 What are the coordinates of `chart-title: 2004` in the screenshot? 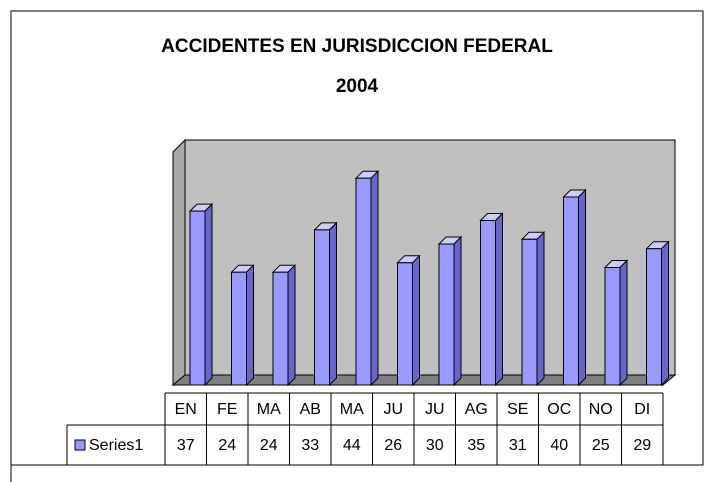 It's located at (357, 86).